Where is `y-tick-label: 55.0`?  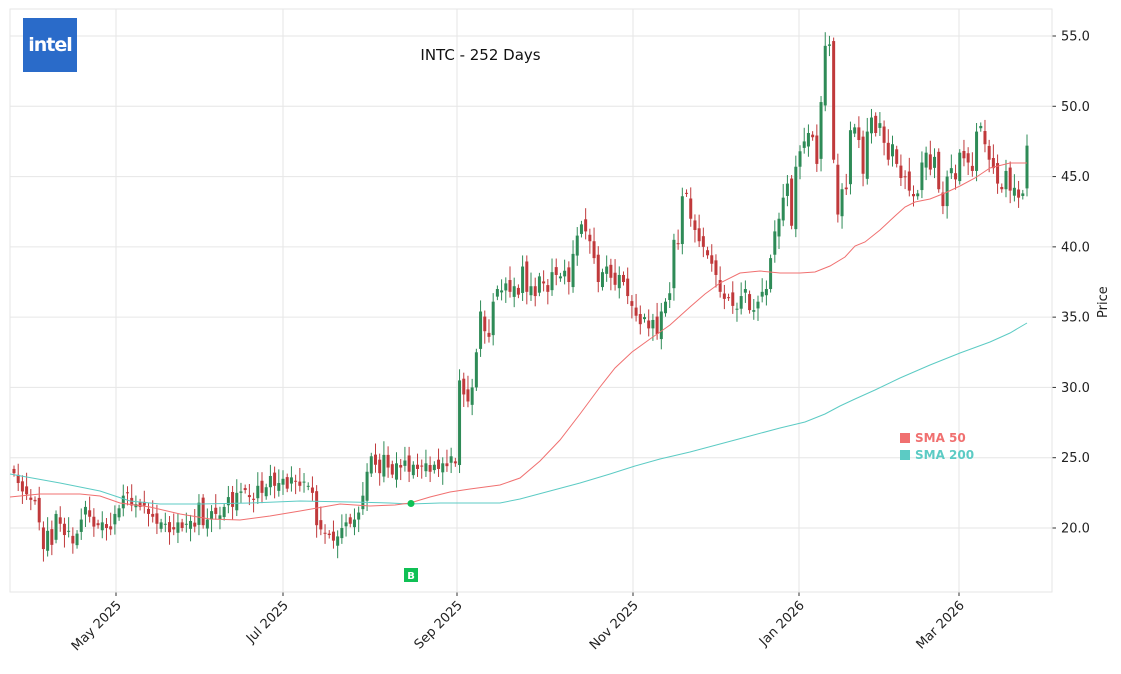
y-tick-label: 55.0 is located at coordinates (1075, 37).